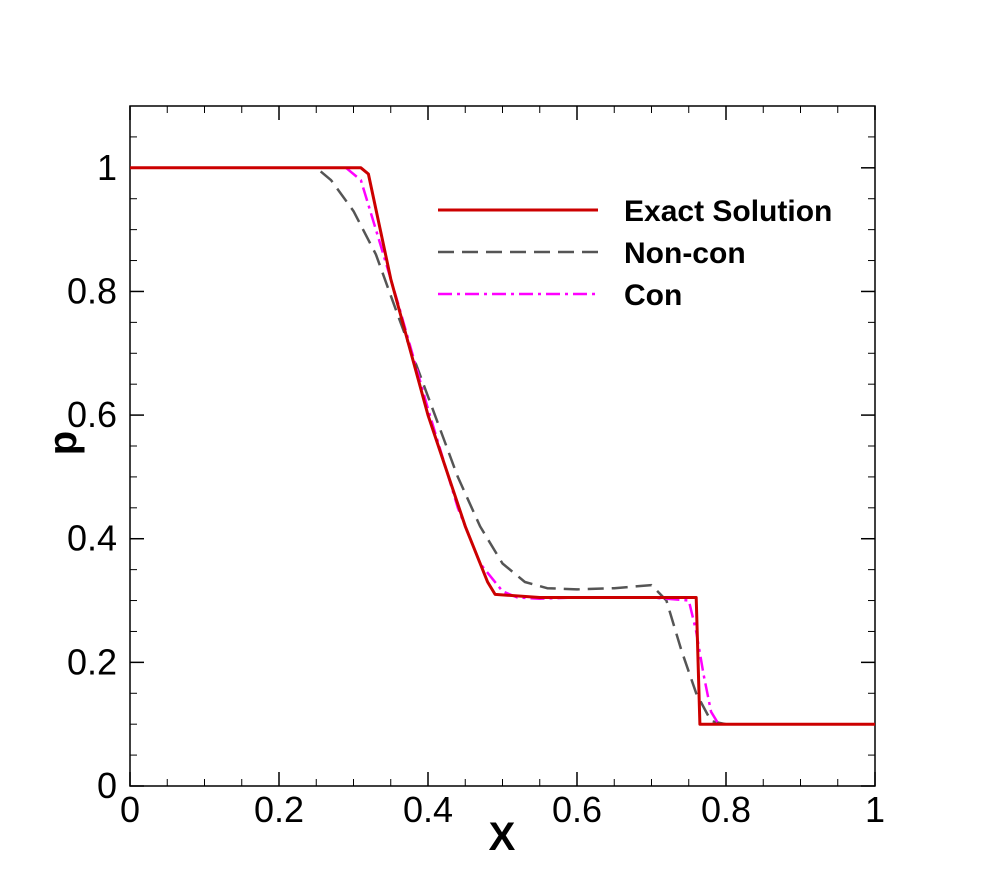 The width and height of the screenshot is (994, 884). Describe the element at coordinates (63, 443) in the screenshot. I see `y-axis-label: p` at that location.